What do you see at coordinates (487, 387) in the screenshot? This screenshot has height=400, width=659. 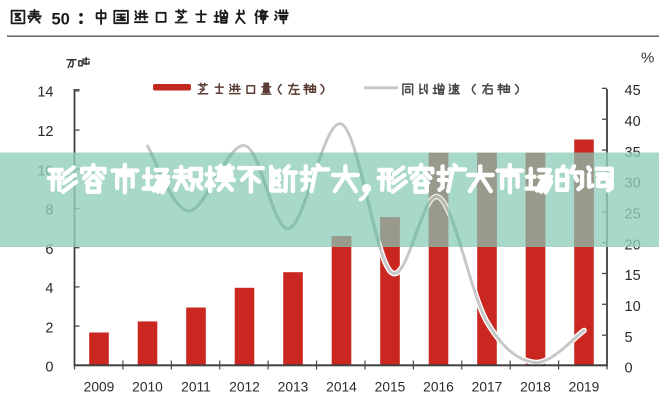 I see `svg-text: 2017` at bounding box center [487, 387].